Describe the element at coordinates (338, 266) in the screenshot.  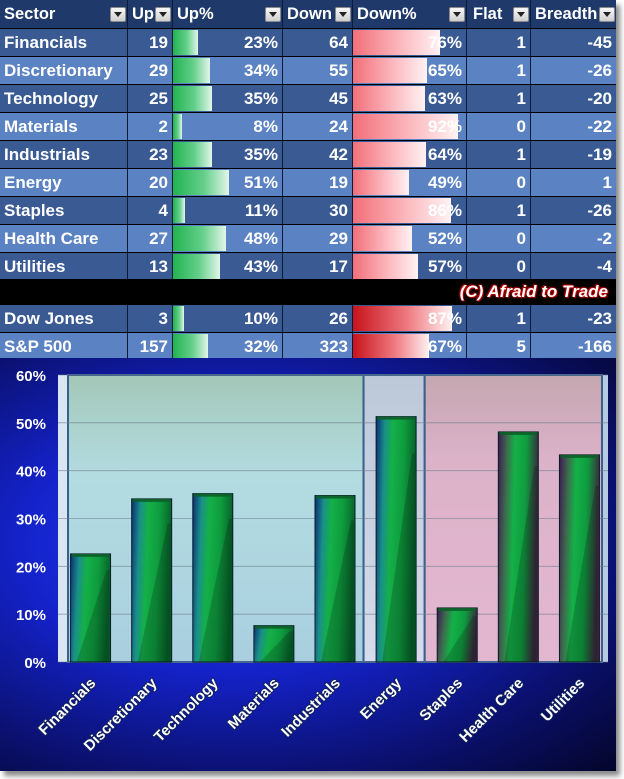
I see `cell-value: 17` at that location.